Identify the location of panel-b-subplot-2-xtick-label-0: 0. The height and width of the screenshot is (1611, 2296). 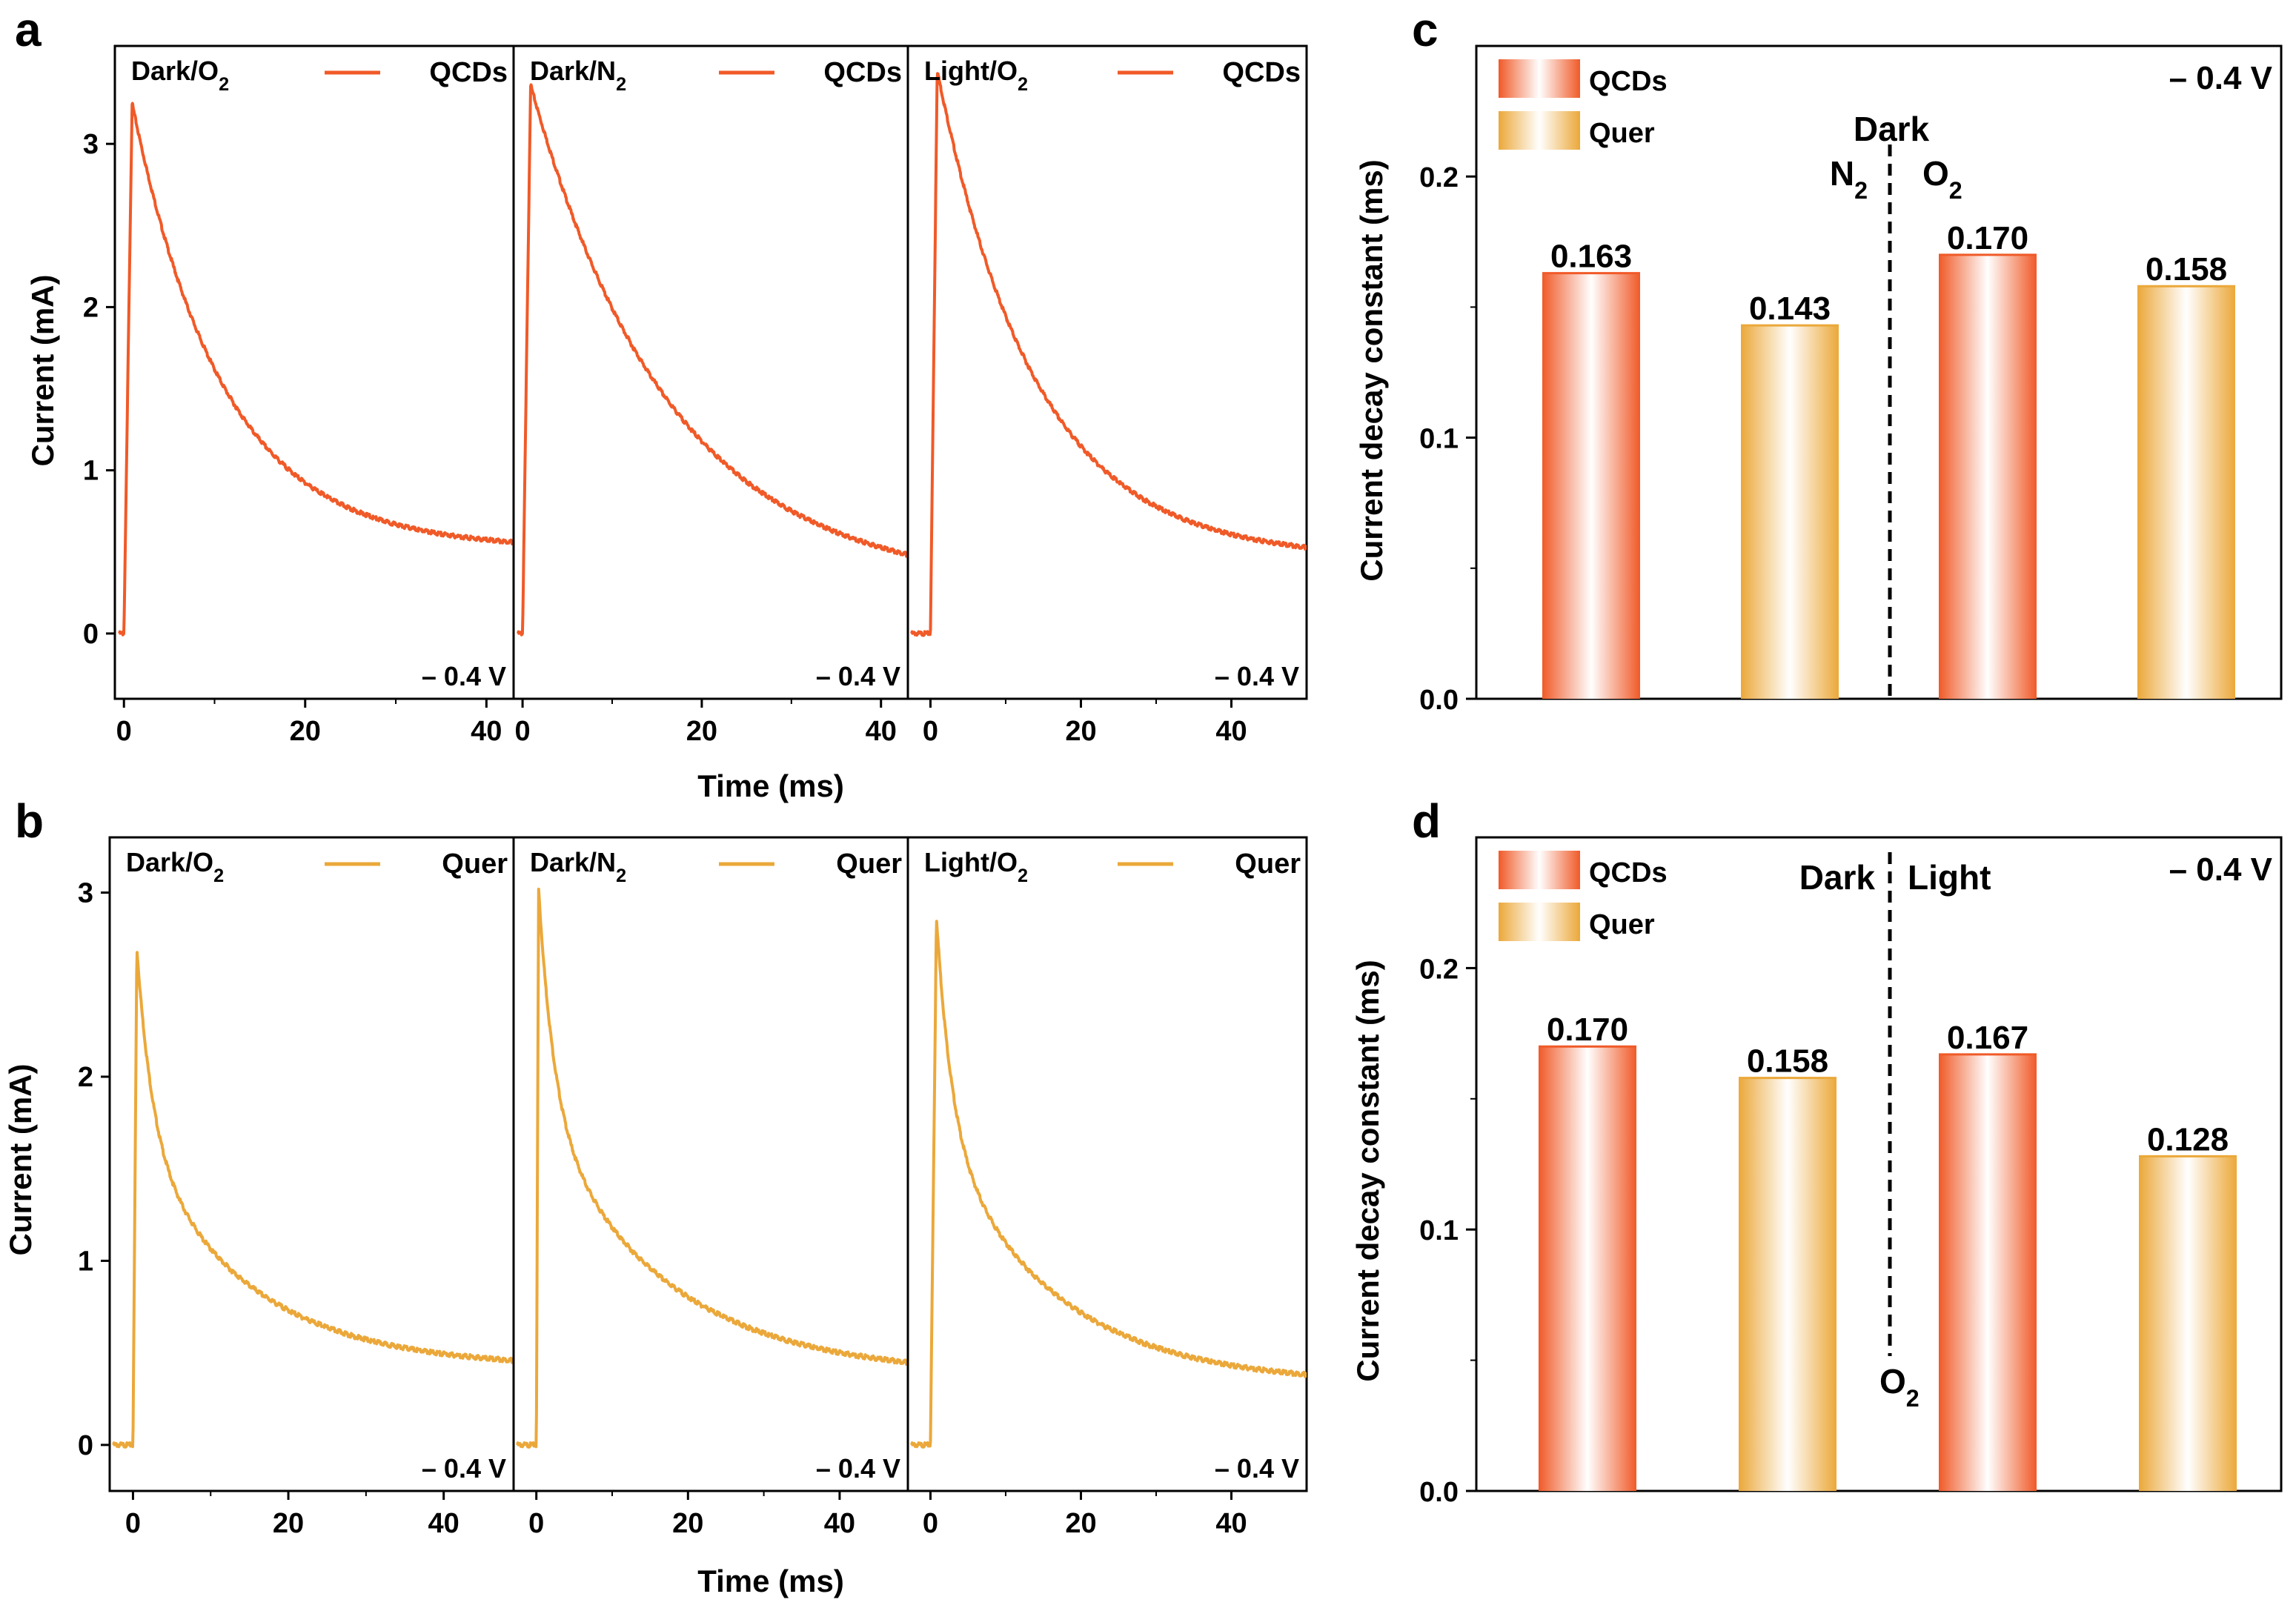
(536, 1523).